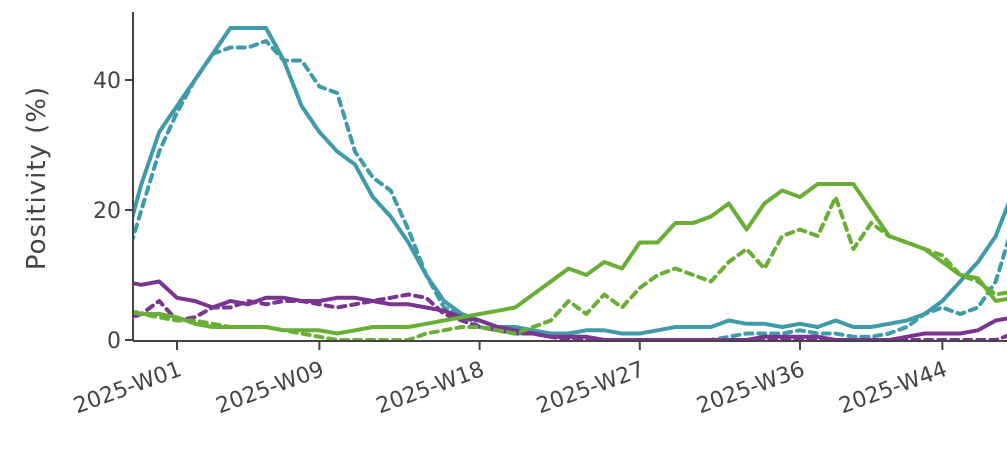  I want to click on x-tick-label-4: 2025-W36, so click(751, 388).